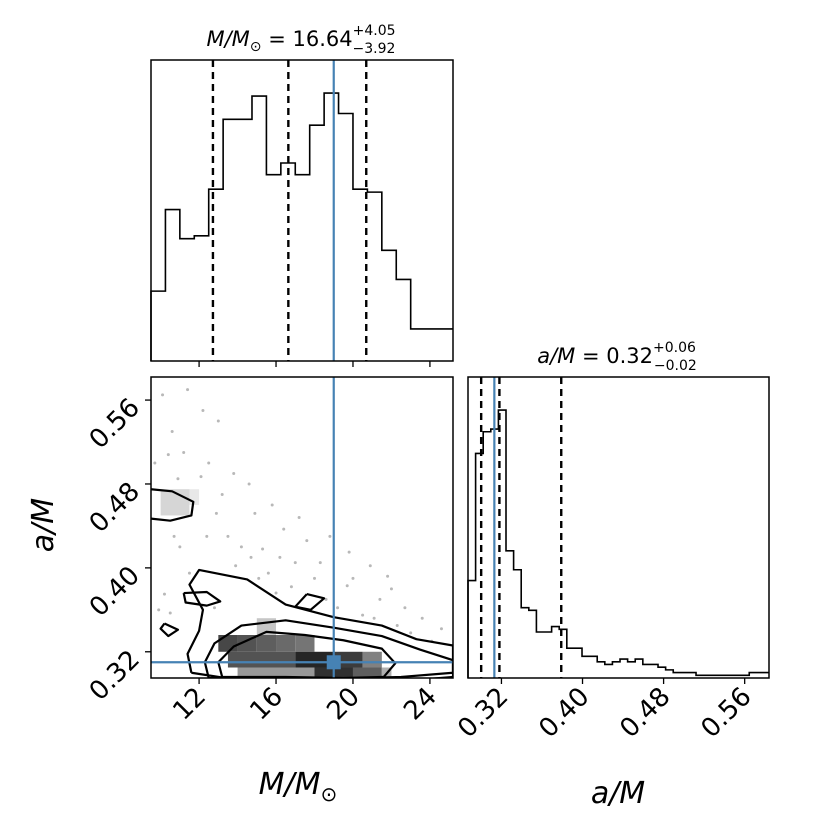  I want to click on joint-truth-marker, so click(333, 662).